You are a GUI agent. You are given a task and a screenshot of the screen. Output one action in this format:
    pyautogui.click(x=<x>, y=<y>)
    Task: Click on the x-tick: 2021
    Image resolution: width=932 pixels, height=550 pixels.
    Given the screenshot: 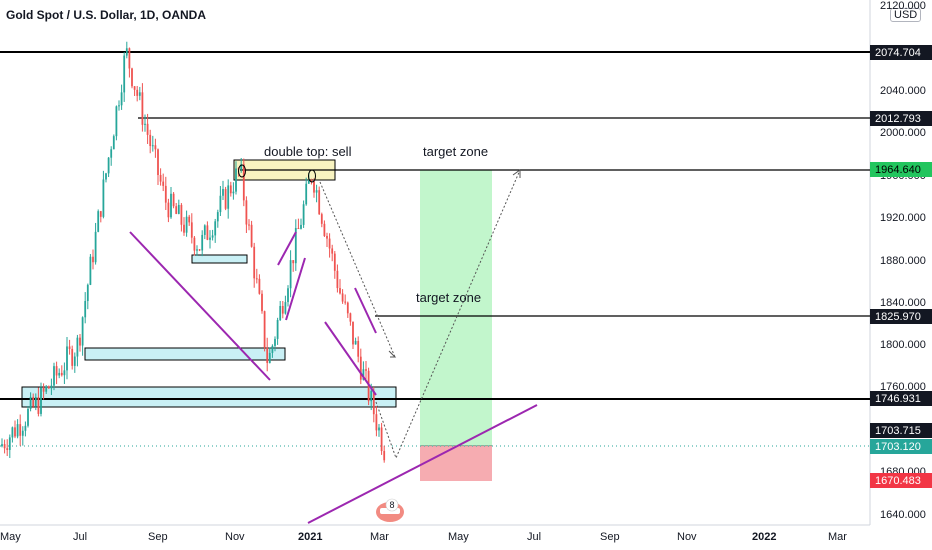 What is the action you would take?
    pyautogui.click(x=310, y=537)
    